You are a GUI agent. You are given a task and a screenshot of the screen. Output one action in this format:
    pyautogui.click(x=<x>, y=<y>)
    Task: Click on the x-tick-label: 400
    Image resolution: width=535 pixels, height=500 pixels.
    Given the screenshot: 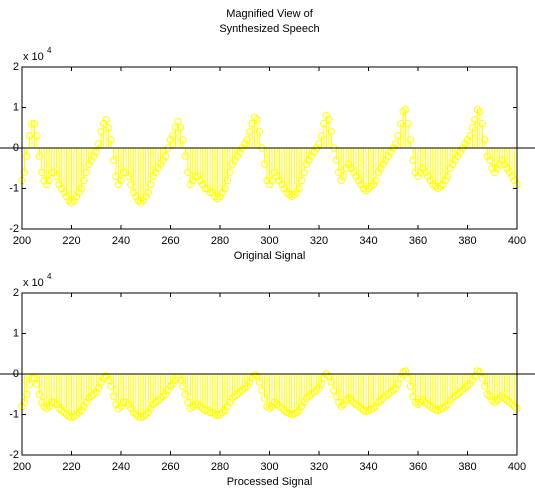 What is the action you would take?
    pyautogui.click(x=517, y=467)
    